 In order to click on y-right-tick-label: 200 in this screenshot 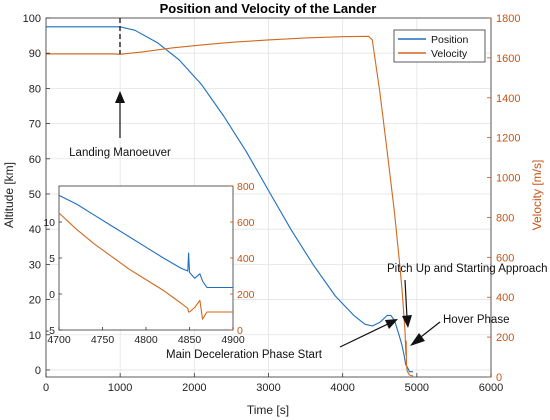, I will do `click(505, 338)`.